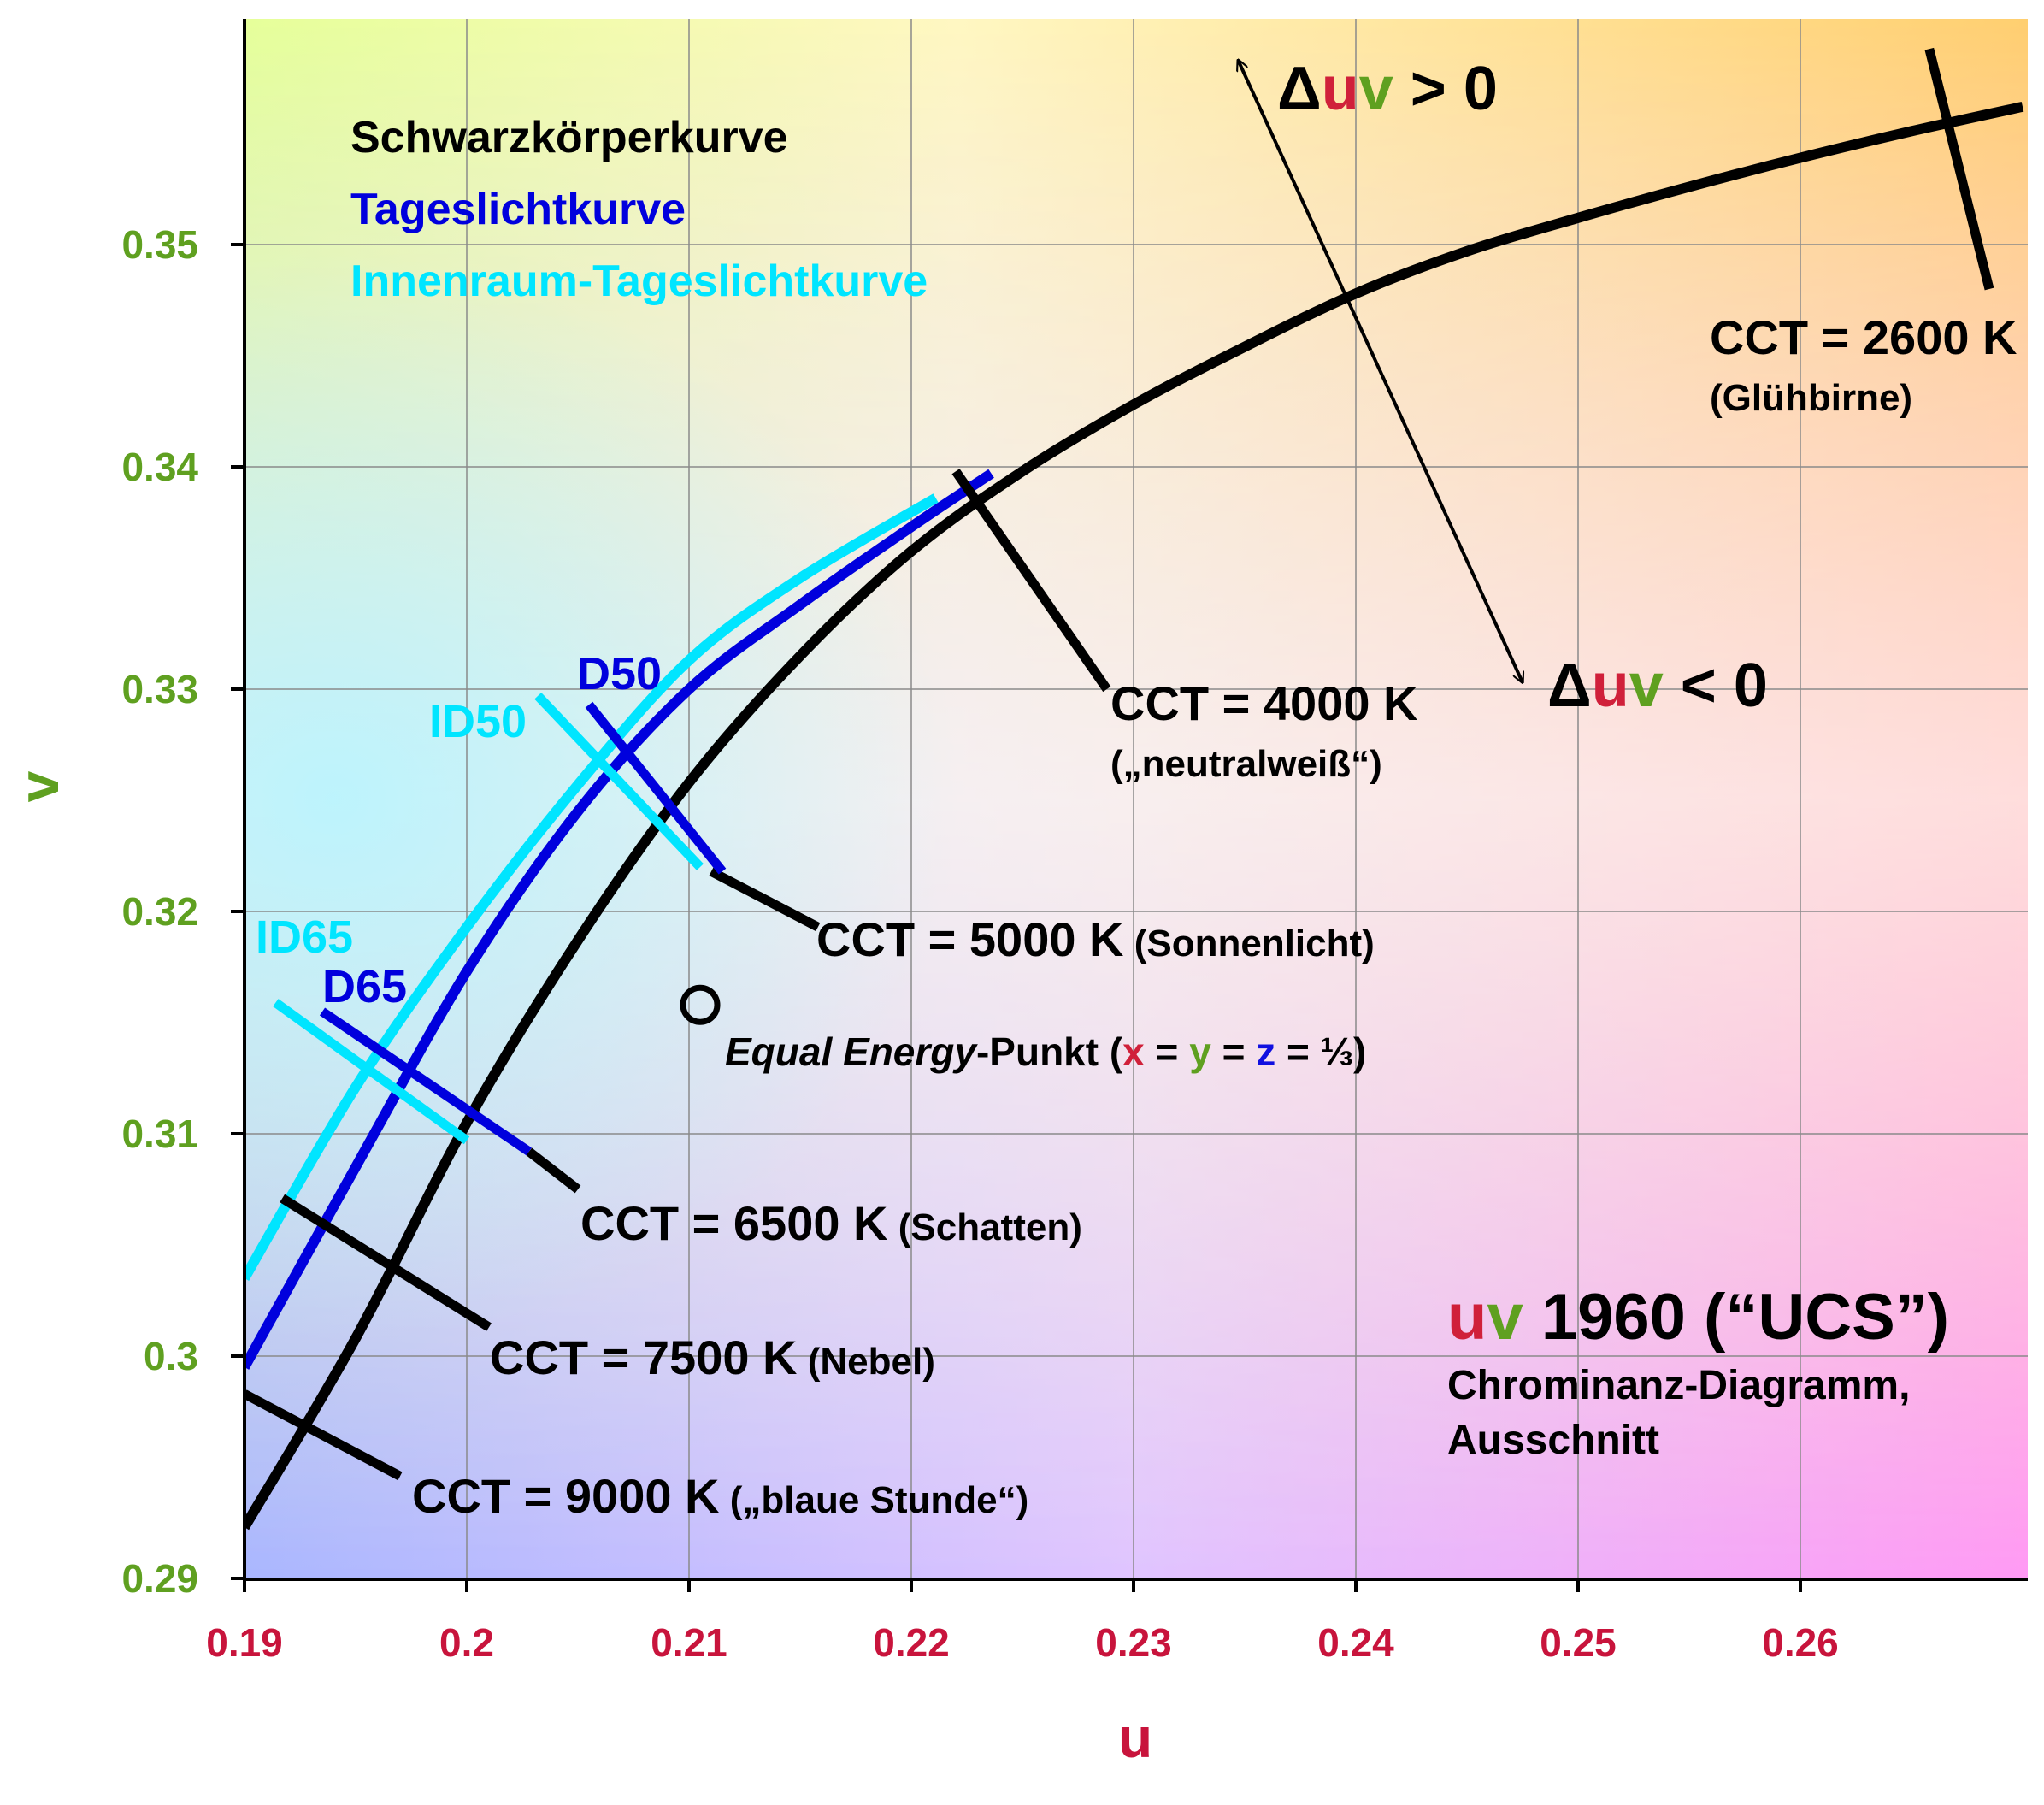  Describe the element at coordinates (765, 899) in the screenshot. I see `isotherm-CCT = 5000 K` at that location.